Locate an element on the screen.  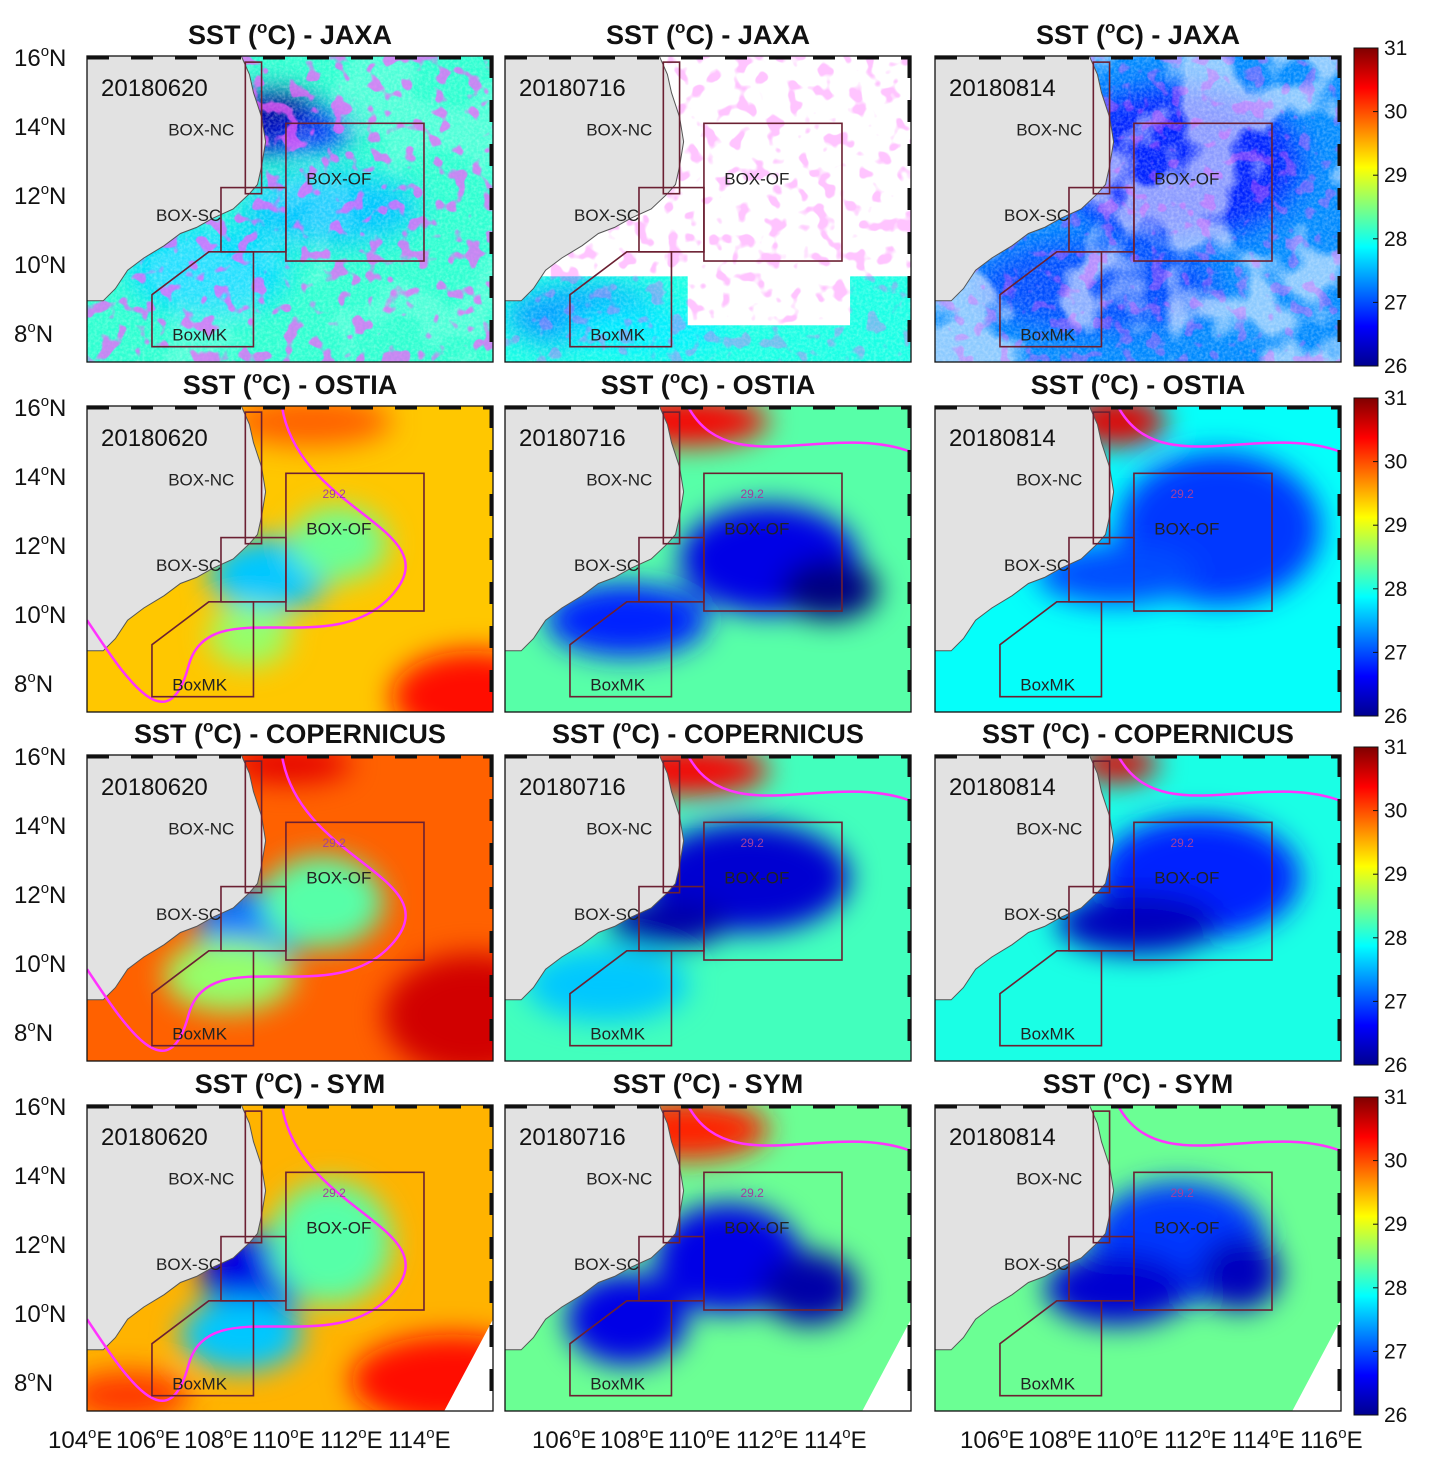
sst-field: BOX-NC BOX-OF BOX-SC BoxMK is located at coordinates (1138, 209).